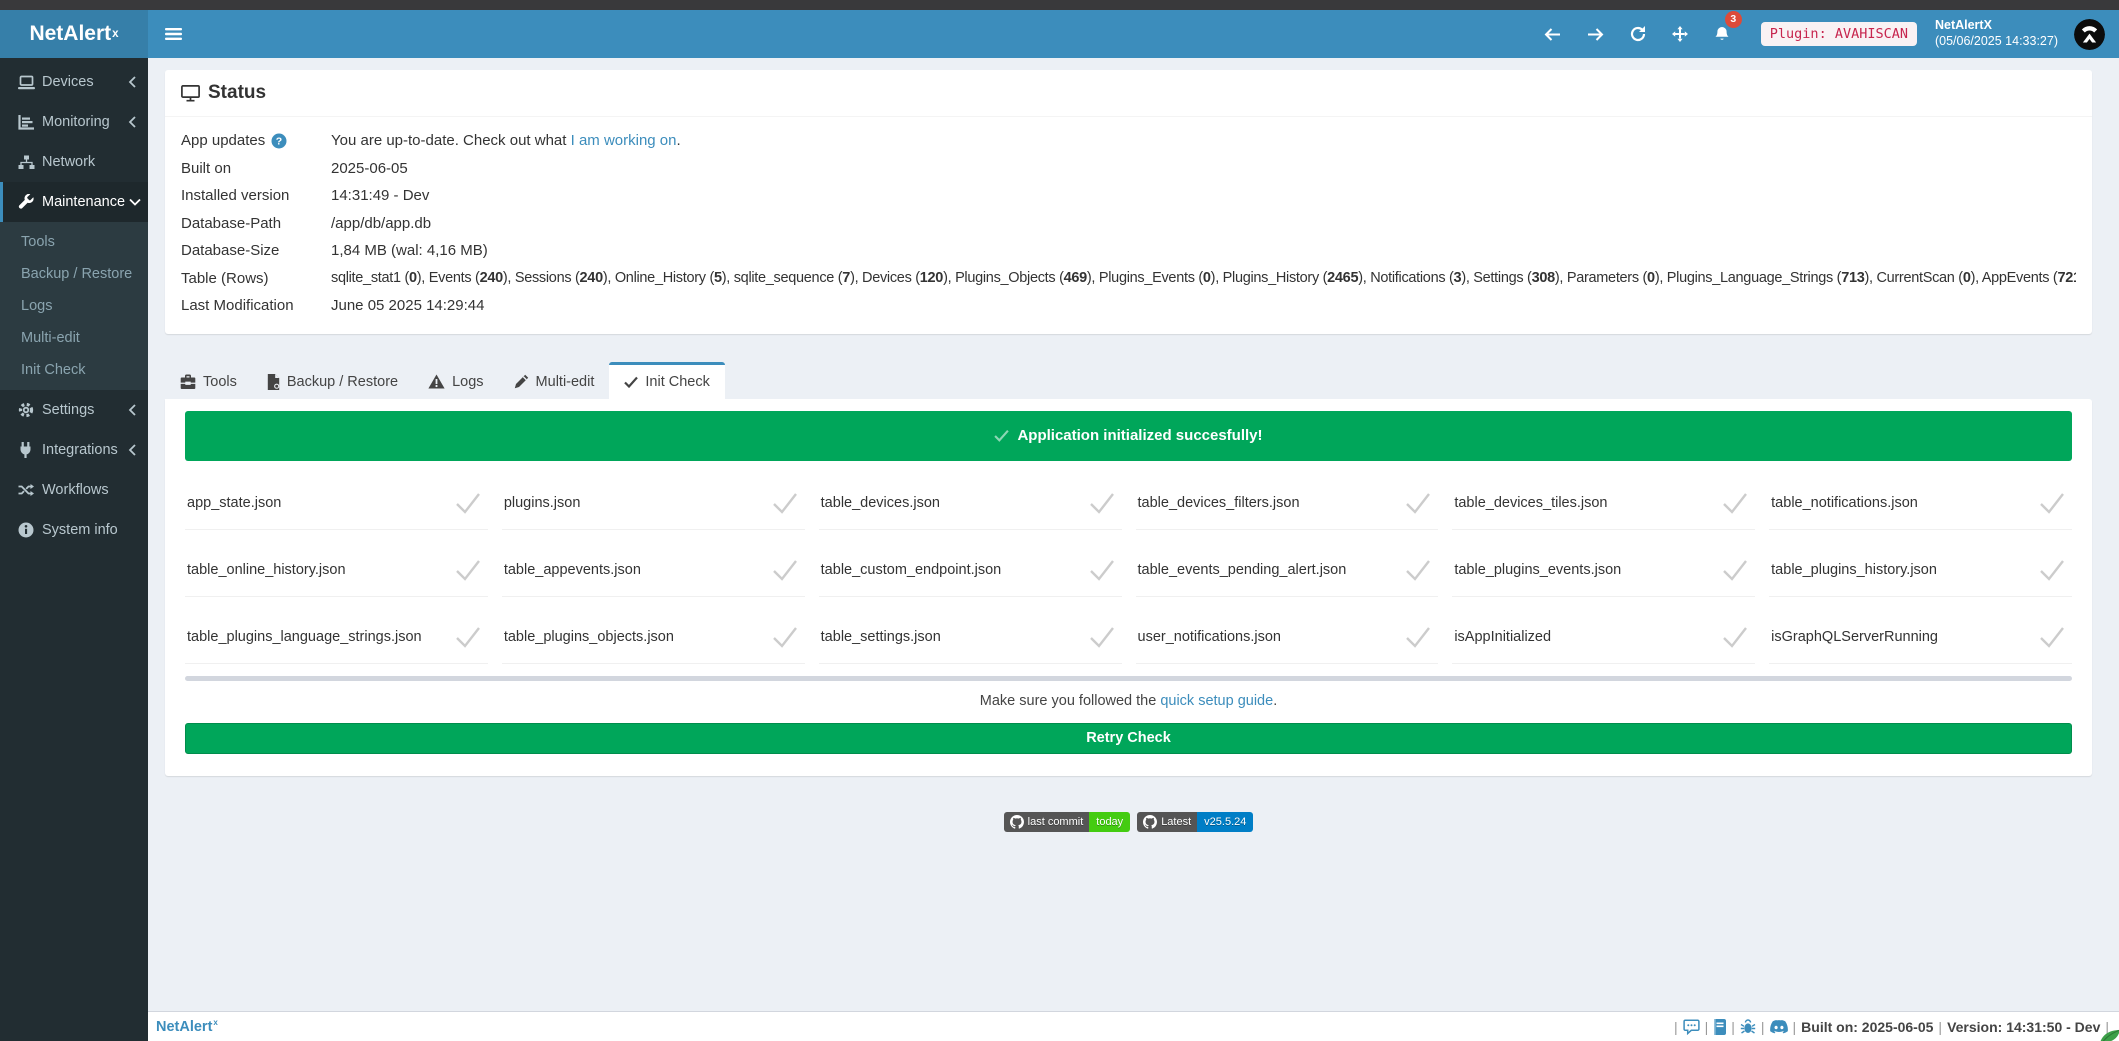 The width and height of the screenshot is (2119, 1041). Describe the element at coordinates (1604, 503) in the screenshot. I see `init-check-item: table_devices_tiles.json` at that location.